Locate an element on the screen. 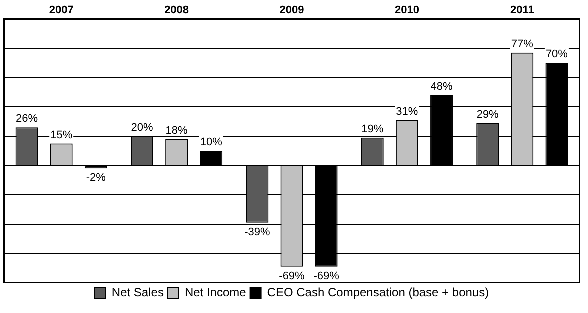  data-label: 29% is located at coordinates (488, 114).